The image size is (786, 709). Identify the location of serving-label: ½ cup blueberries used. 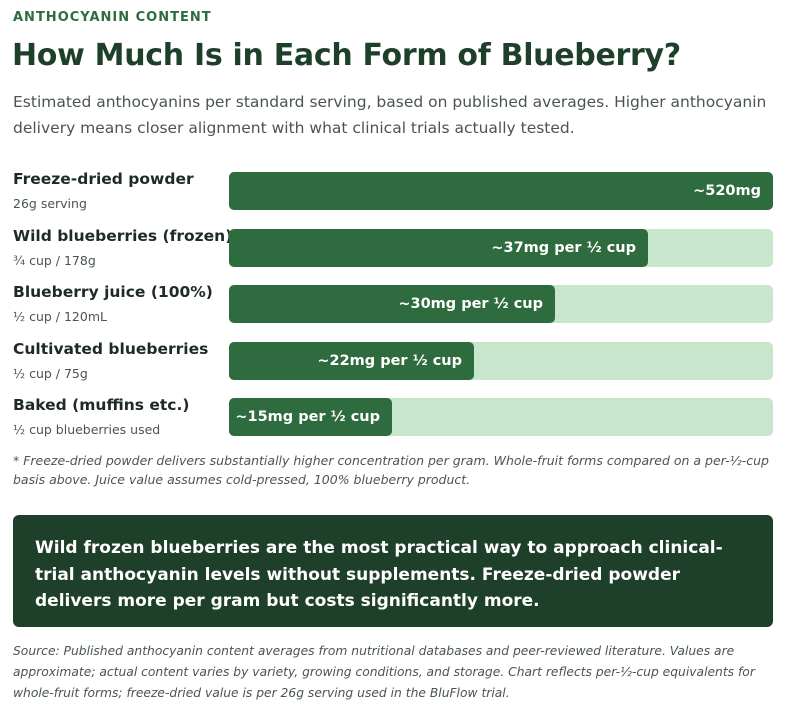
(87, 429).